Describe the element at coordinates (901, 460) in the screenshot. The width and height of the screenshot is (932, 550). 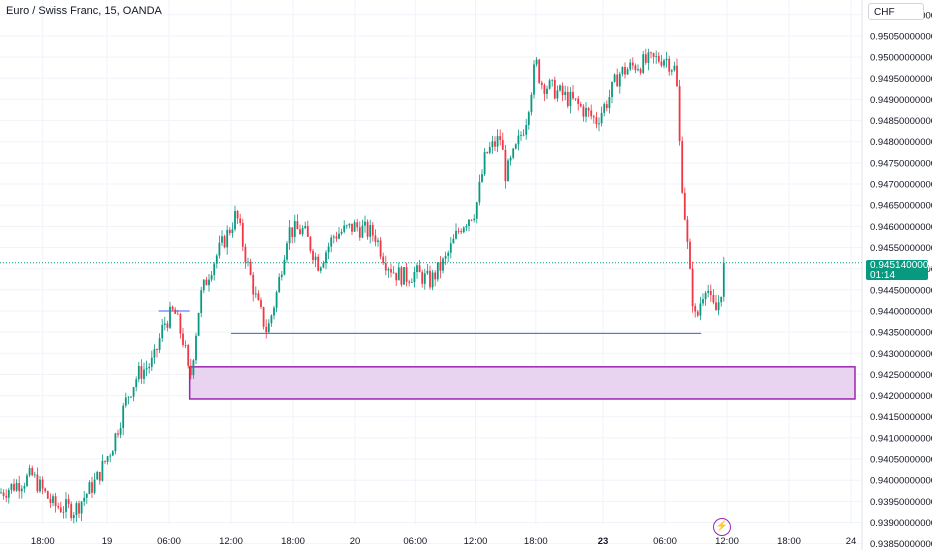
I see `price-tick-label: 0.9405000000000` at that location.